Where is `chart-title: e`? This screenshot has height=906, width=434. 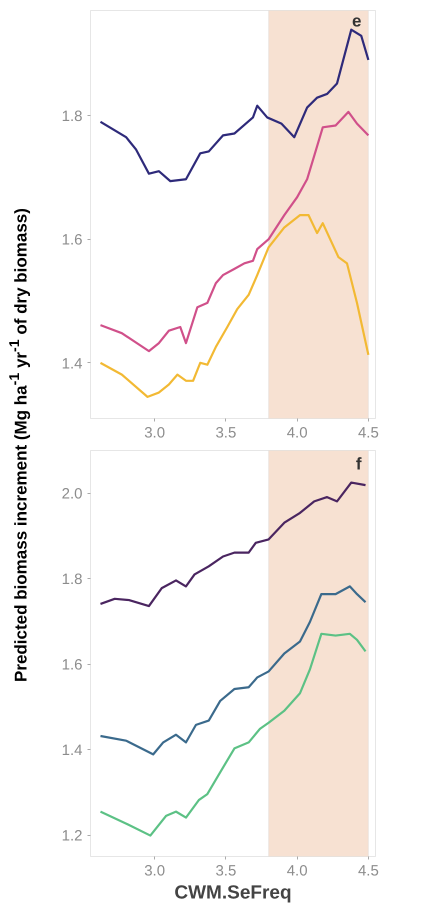 chart-title: e is located at coordinates (357, 21).